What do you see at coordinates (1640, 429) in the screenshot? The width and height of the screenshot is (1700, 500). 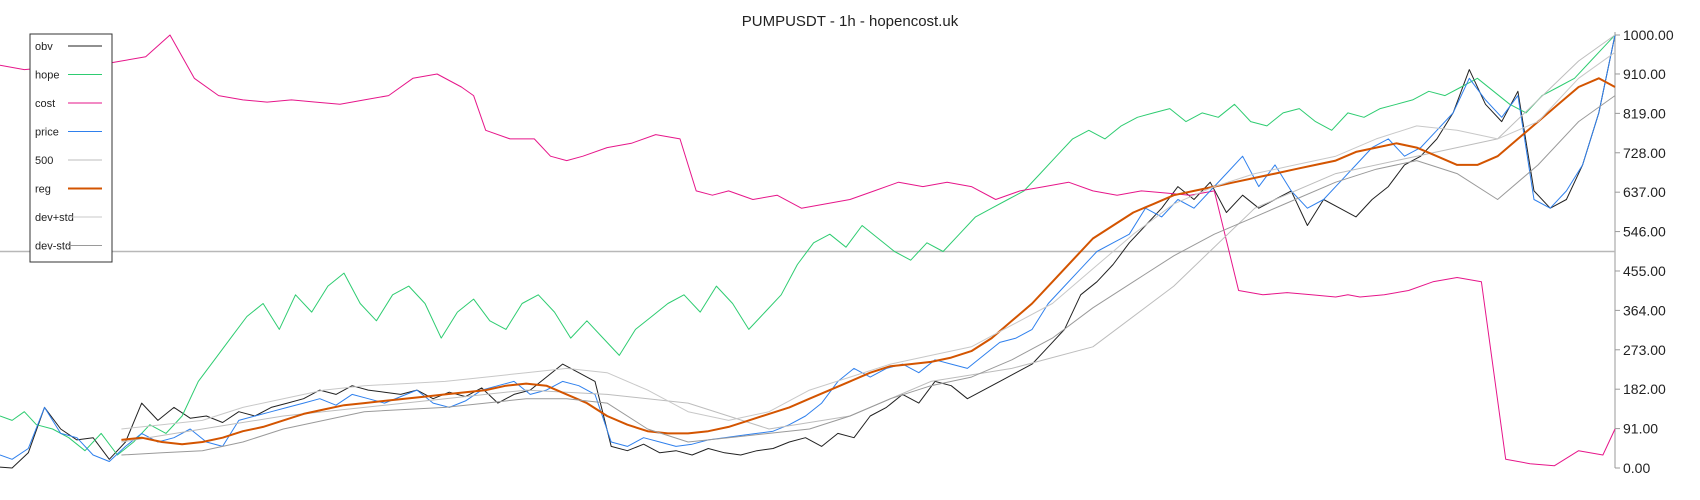 I see `y-tick-label: 91.00` at bounding box center [1640, 429].